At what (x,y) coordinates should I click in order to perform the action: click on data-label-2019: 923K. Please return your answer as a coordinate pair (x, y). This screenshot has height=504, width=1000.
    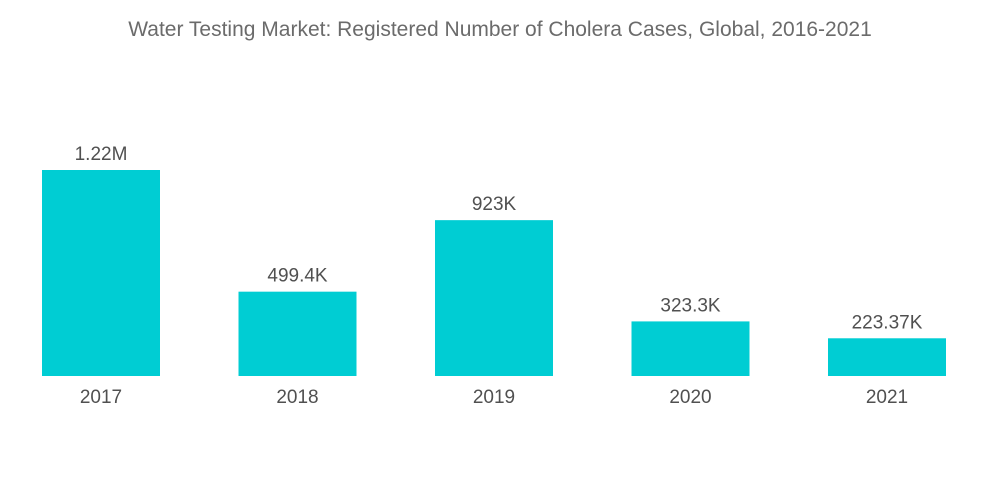
    Looking at the image, I should click on (494, 204).